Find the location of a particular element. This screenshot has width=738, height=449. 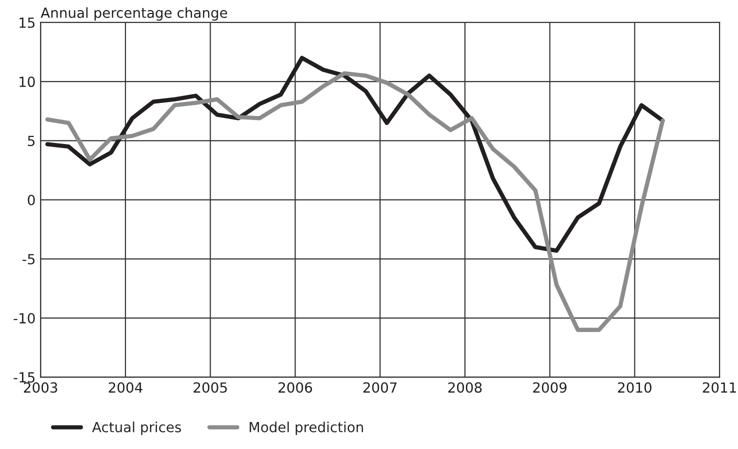

x-tick-label: 2005 is located at coordinates (210, 387).